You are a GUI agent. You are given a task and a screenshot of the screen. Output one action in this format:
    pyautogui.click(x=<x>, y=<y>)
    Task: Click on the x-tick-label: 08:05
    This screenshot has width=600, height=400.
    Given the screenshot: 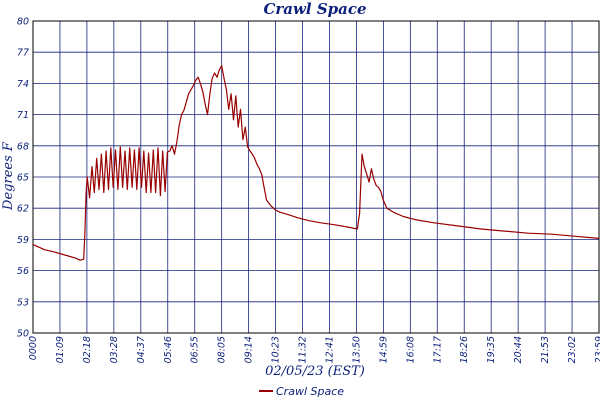 What is the action you would take?
    pyautogui.click(x=222, y=349)
    